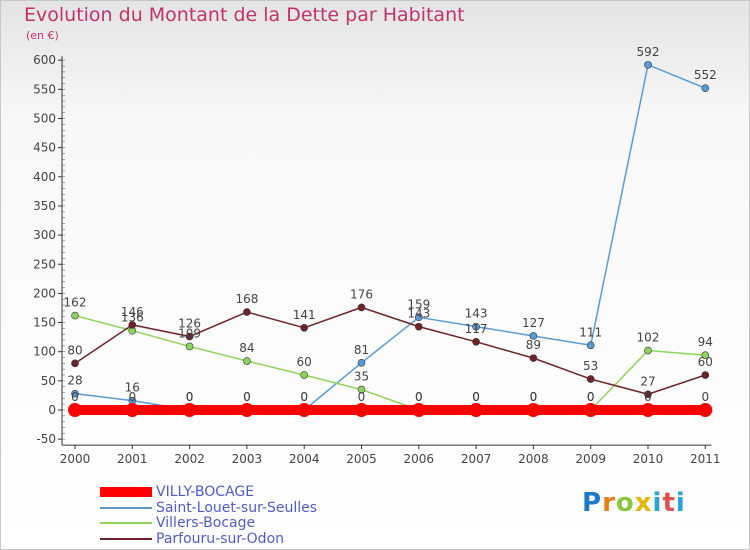 The image size is (750, 550). I want to click on y-tick-label: 300, so click(44, 235).